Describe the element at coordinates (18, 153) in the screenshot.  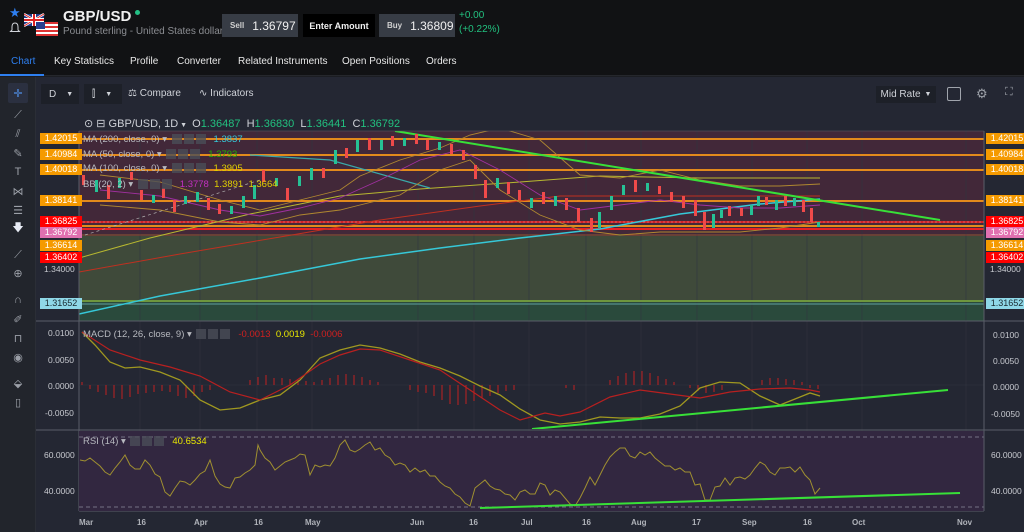
I see `brush-icon: ✎` at that location.